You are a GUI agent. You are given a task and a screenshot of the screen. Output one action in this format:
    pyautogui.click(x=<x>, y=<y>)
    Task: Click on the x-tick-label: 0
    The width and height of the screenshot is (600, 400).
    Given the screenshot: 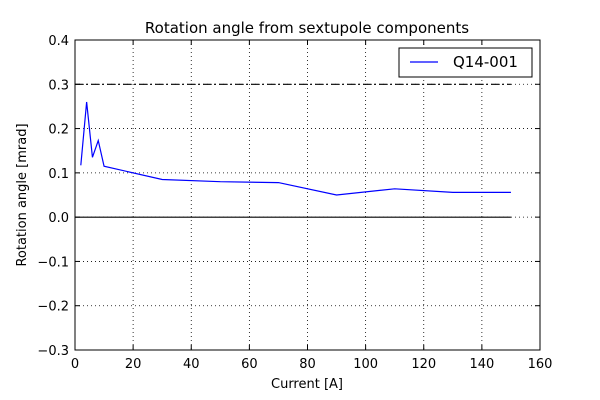 What is the action you would take?
    pyautogui.click(x=75, y=364)
    